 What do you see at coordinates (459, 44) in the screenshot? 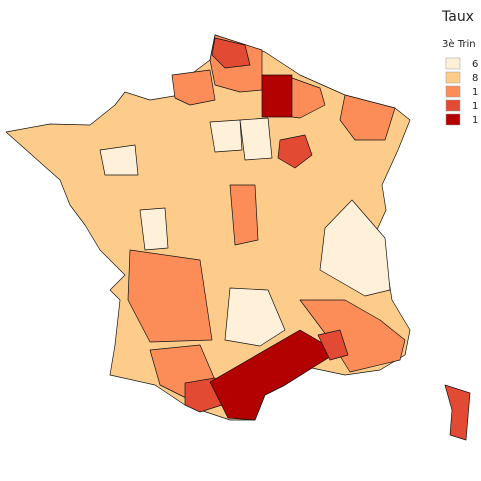
I see `legend-subtitle: 3è Trin` at bounding box center [459, 44].